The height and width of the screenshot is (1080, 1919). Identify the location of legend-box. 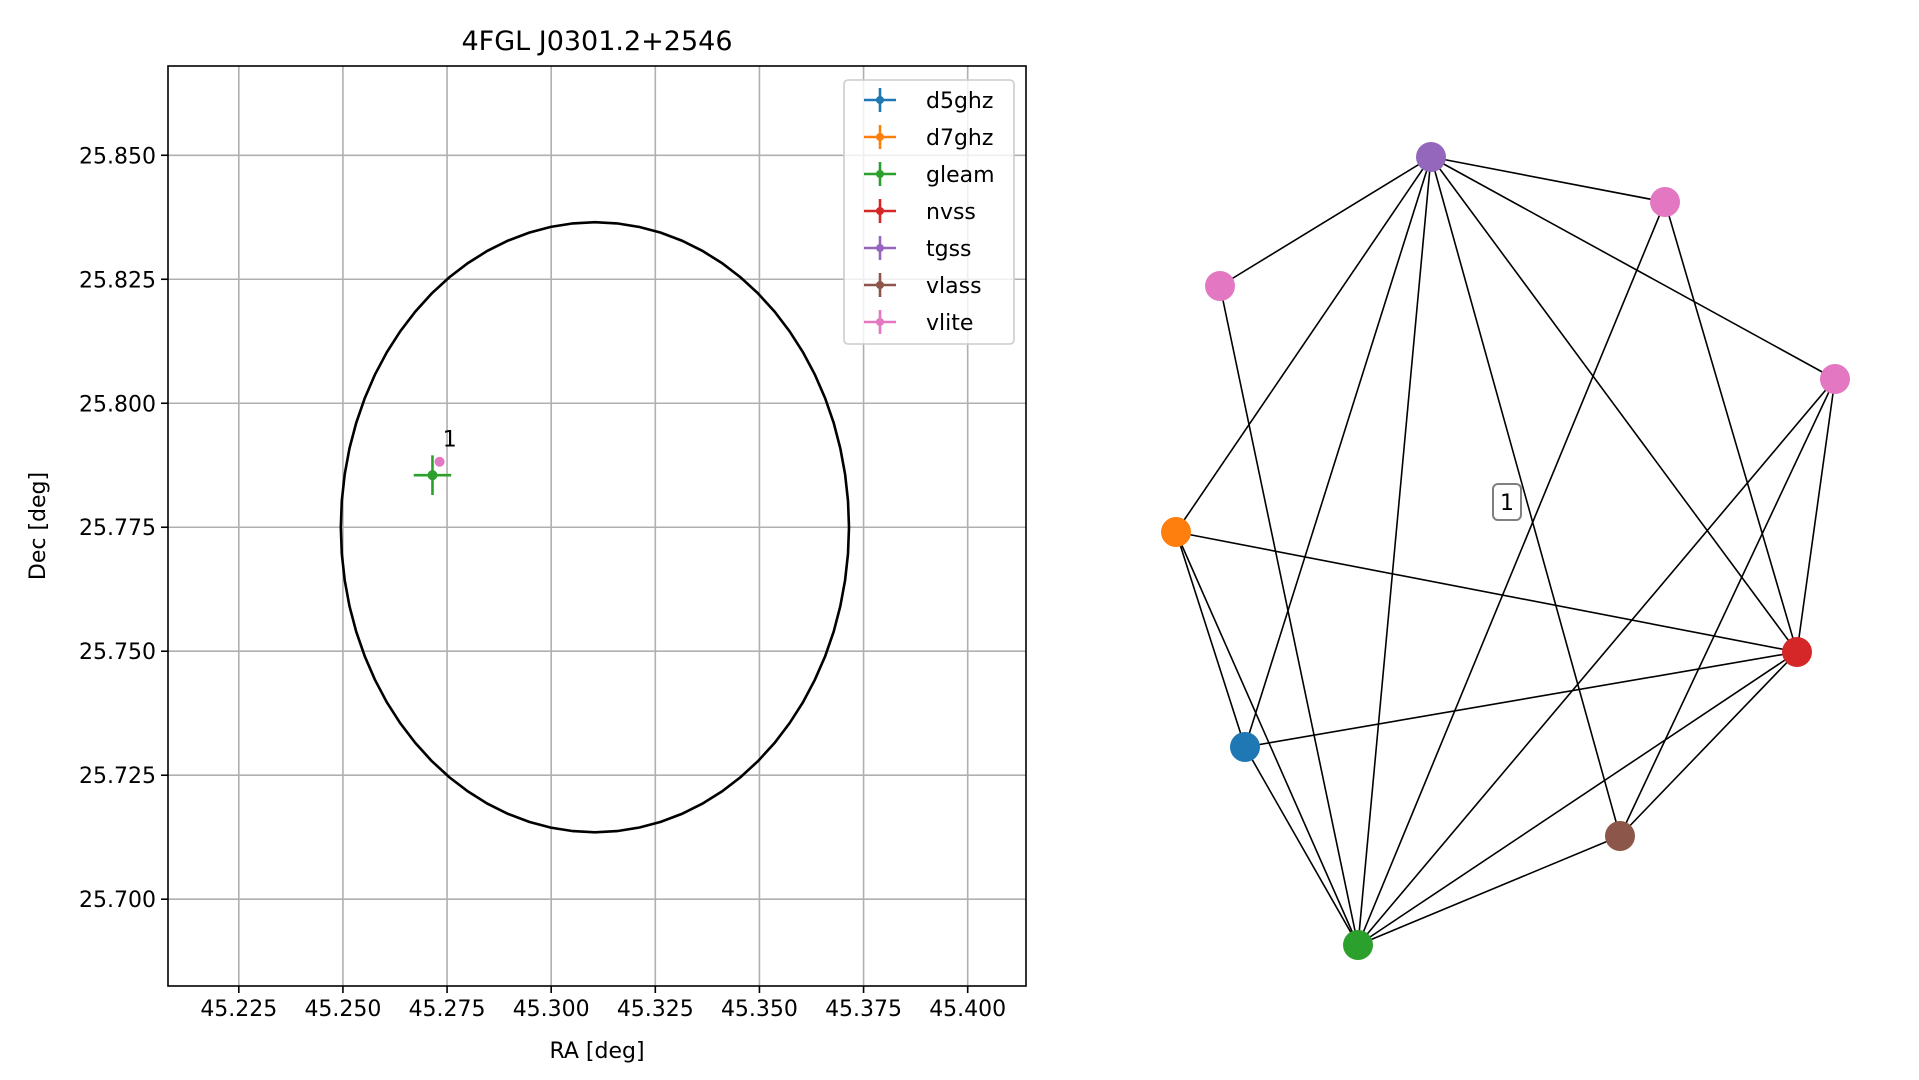
(929, 212).